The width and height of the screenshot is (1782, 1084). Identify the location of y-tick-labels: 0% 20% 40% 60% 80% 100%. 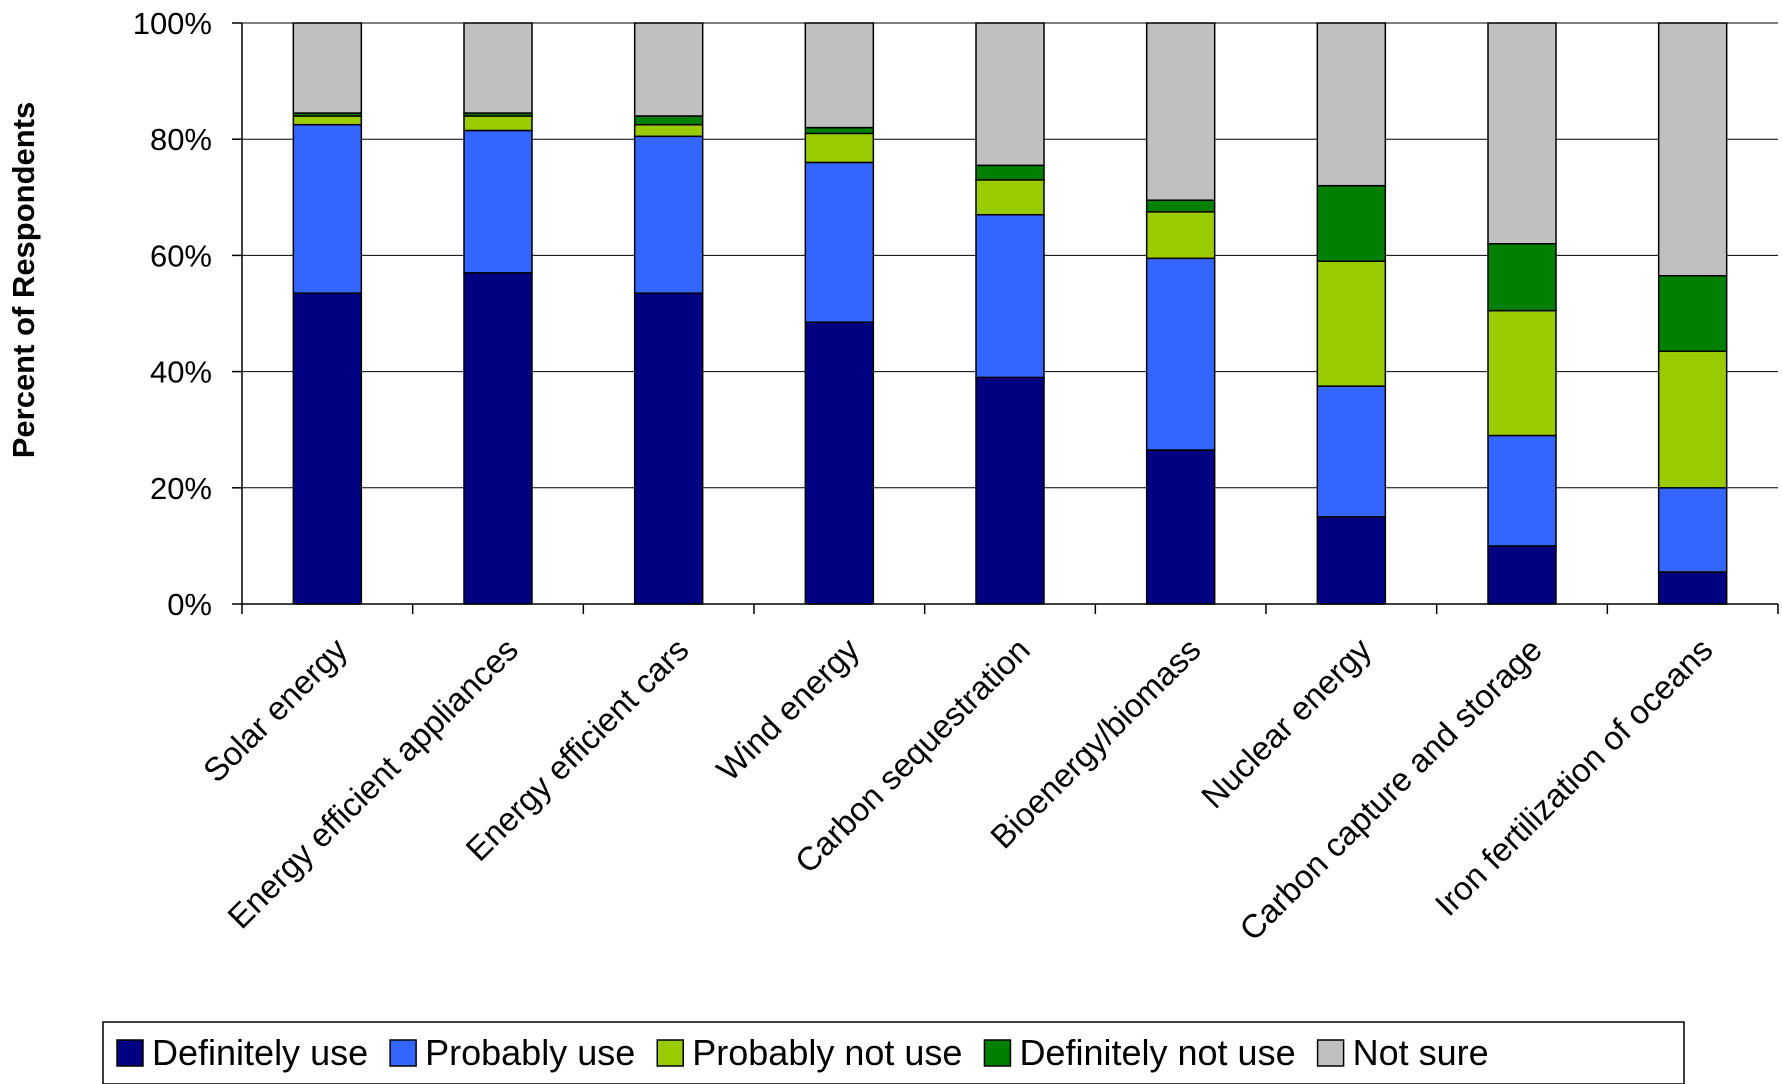
(172, 314).